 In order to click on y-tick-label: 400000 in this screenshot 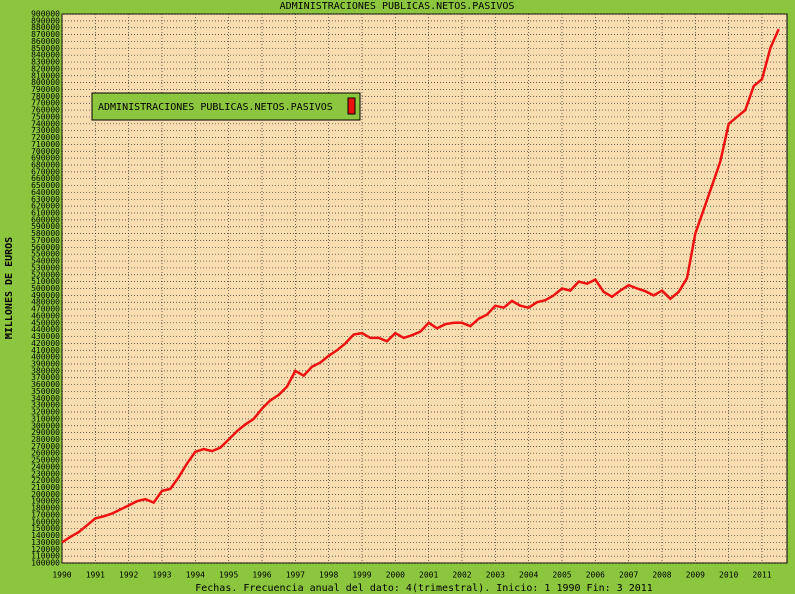, I will do `click(45, 357)`.